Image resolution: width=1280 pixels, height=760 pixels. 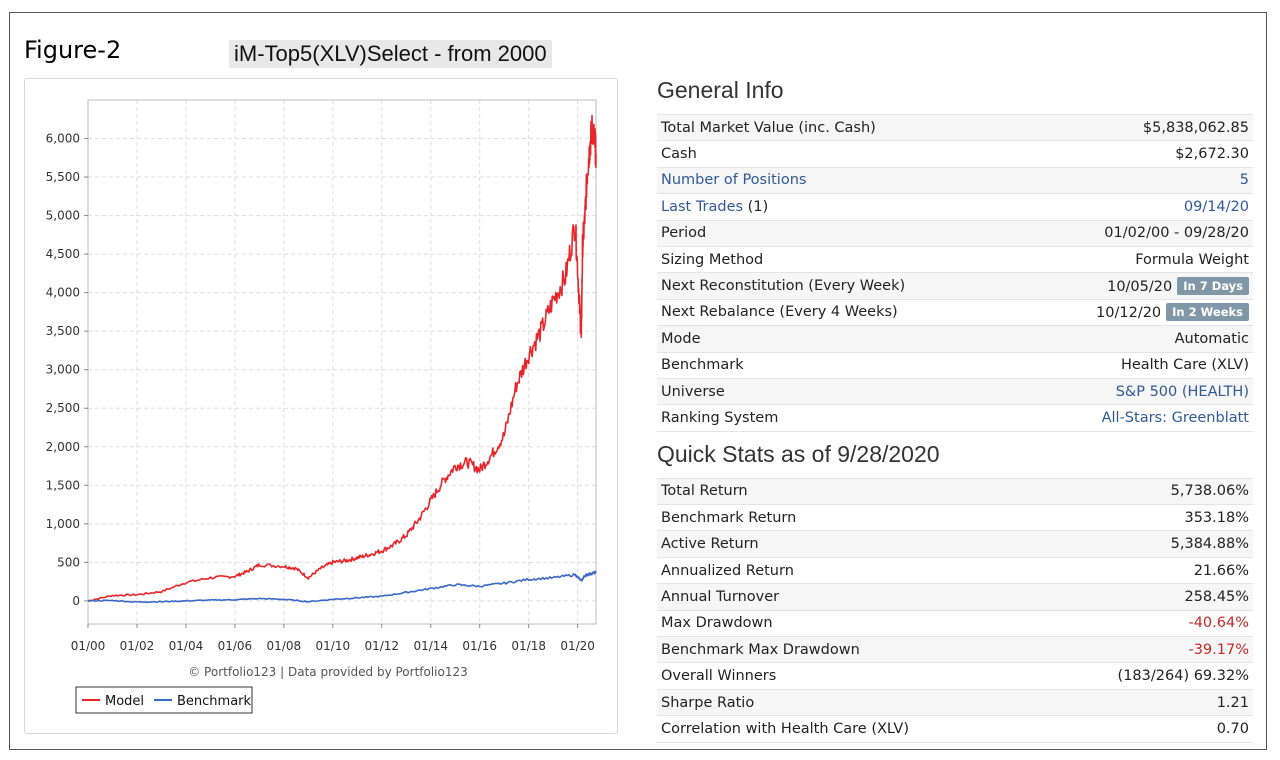 What do you see at coordinates (702, 365) in the screenshot?
I see `general-info-label: Benchmark` at bounding box center [702, 365].